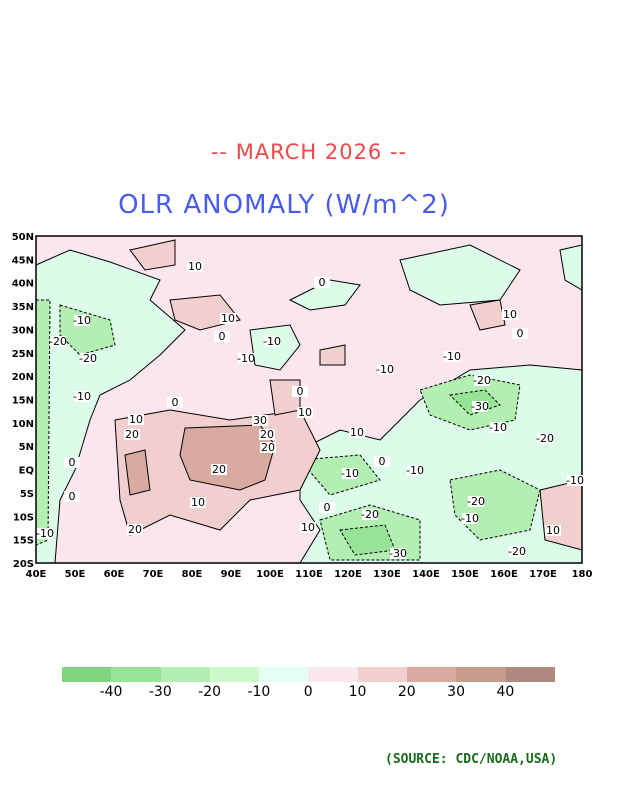  I want to click on lon-tick-label: 90E, so click(231, 574).